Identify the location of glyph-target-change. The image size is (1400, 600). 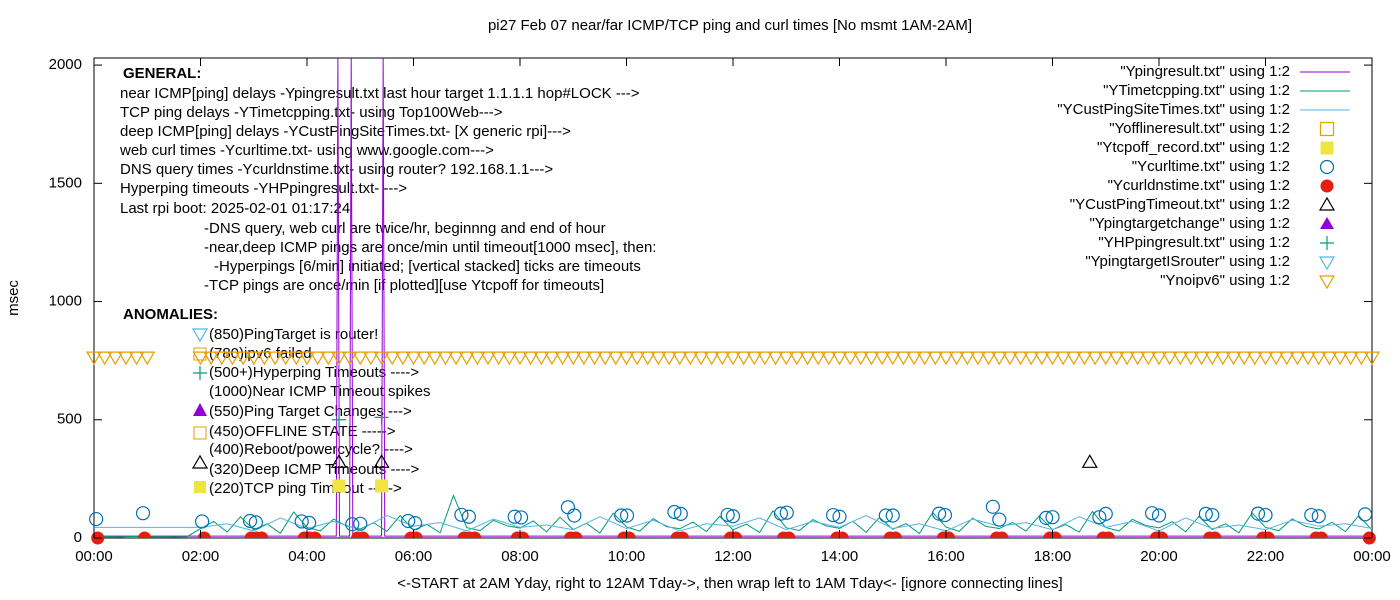
(200, 409).